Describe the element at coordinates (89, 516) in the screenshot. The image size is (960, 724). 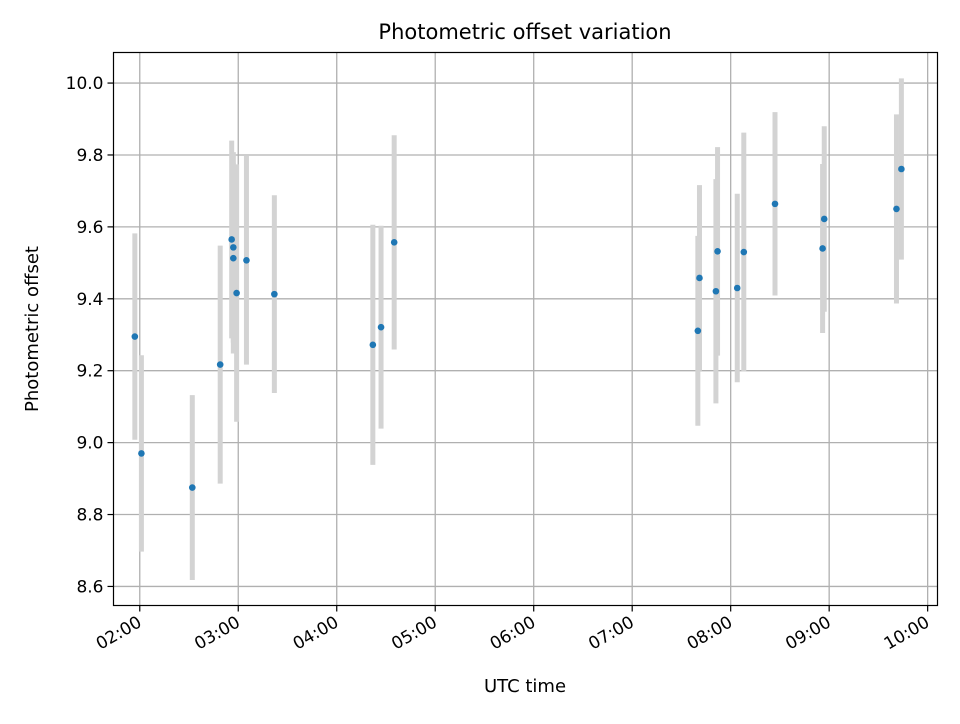
I see `y-tick-label: 8.8` at that location.